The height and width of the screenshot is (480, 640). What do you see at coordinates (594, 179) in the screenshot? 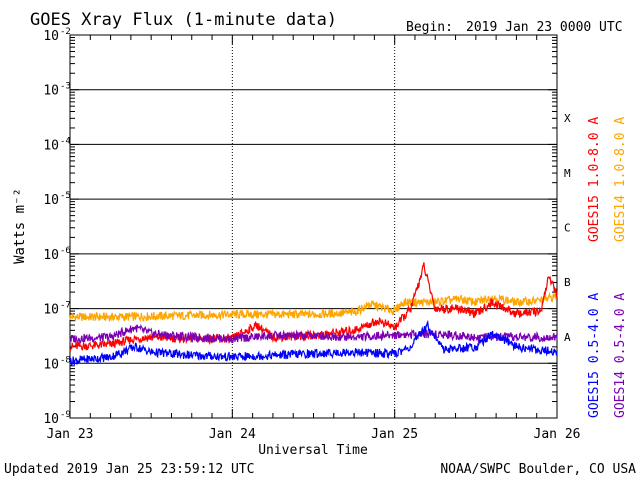
I see `legend-entry: GOES15 1.0-8.0 A` at bounding box center [594, 179].